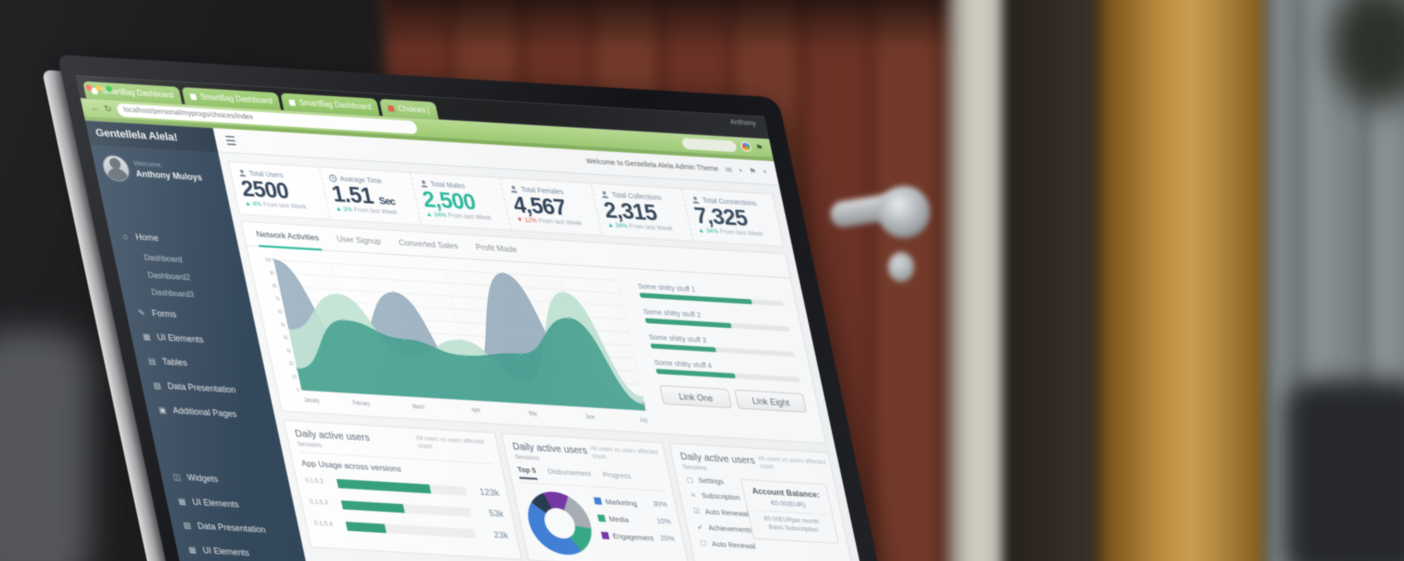 The height and width of the screenshot is (561, 1404). What do you see at coordinates (275, 286) in the screenshot?
I see `svg-text: 80` at bounding box center [275, 286].